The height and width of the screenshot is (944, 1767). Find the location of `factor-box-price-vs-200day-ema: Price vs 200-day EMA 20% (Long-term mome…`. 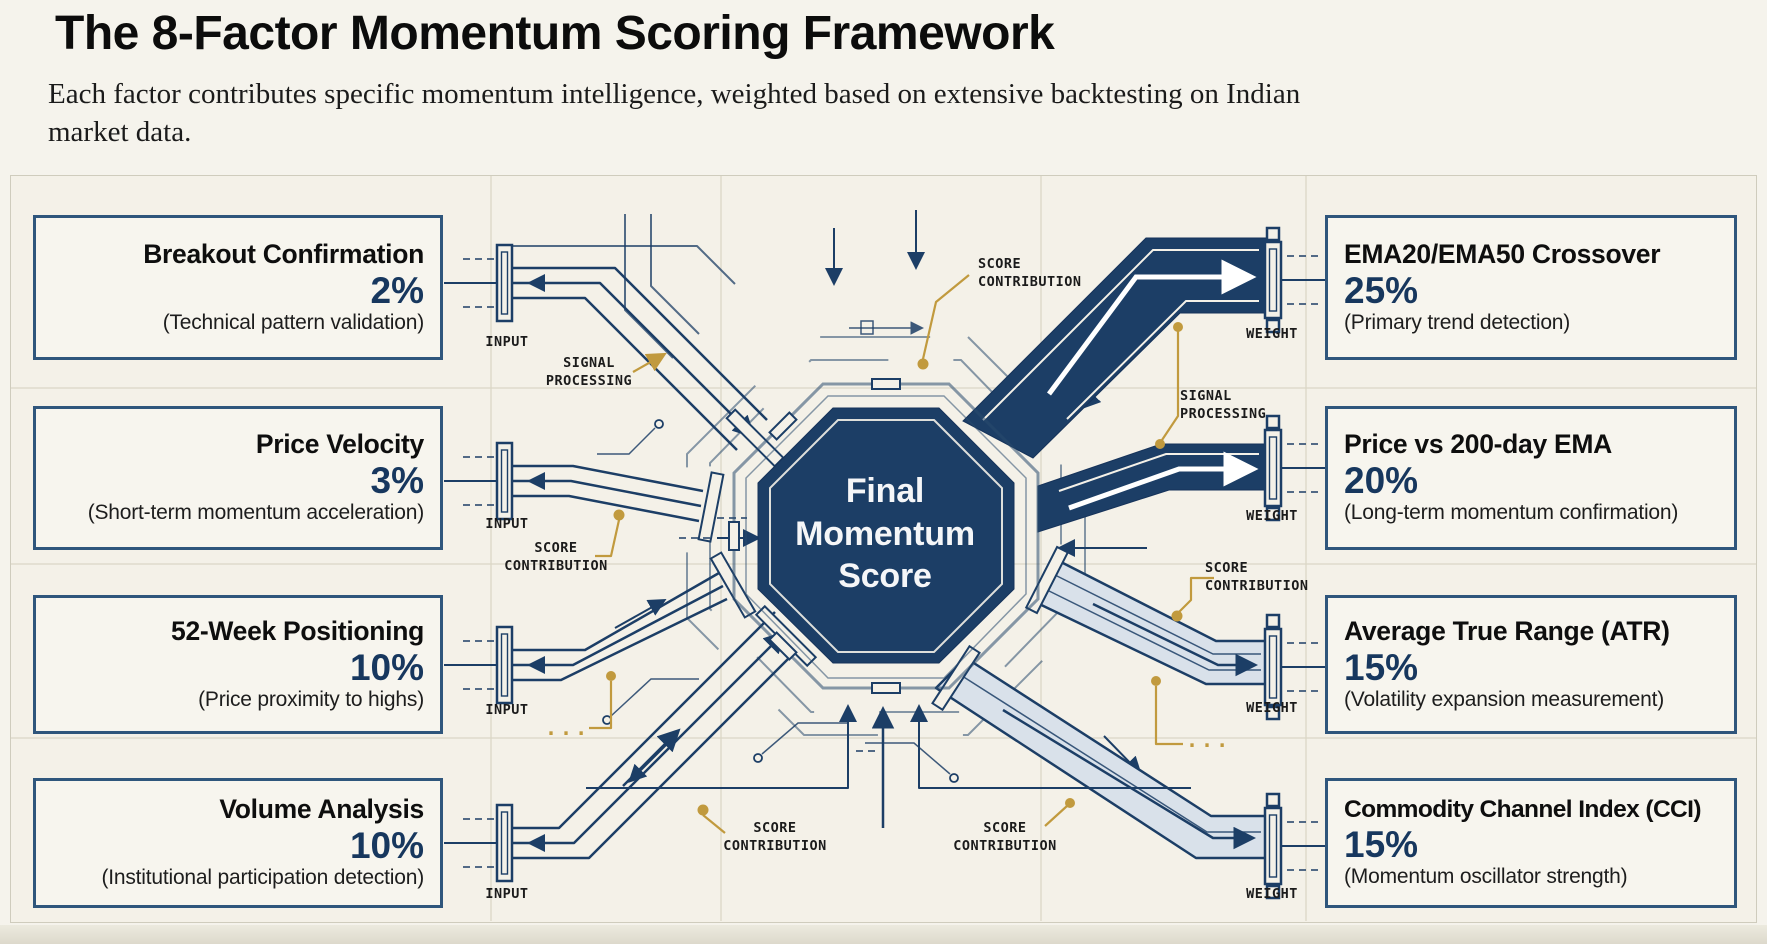

factor-box-price-vs-200day-ema: Price vs 200-day EMA 20% (Long-term mome… is located at coordinates (1531, 478).